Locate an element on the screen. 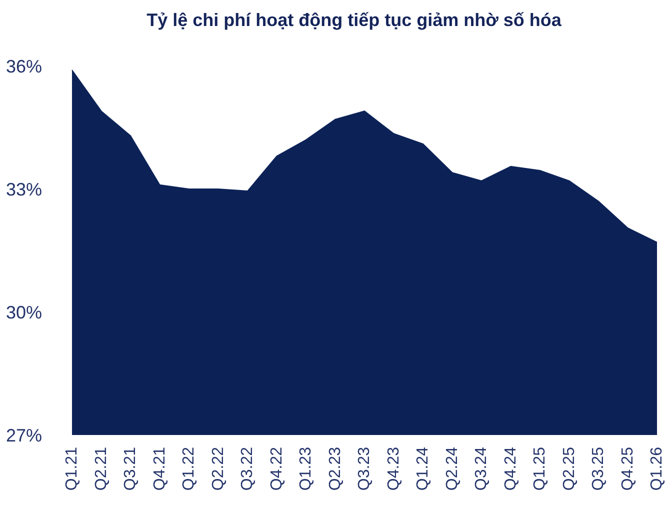  x-tick-label: Q3.23 is located at coordinates (364, 468).